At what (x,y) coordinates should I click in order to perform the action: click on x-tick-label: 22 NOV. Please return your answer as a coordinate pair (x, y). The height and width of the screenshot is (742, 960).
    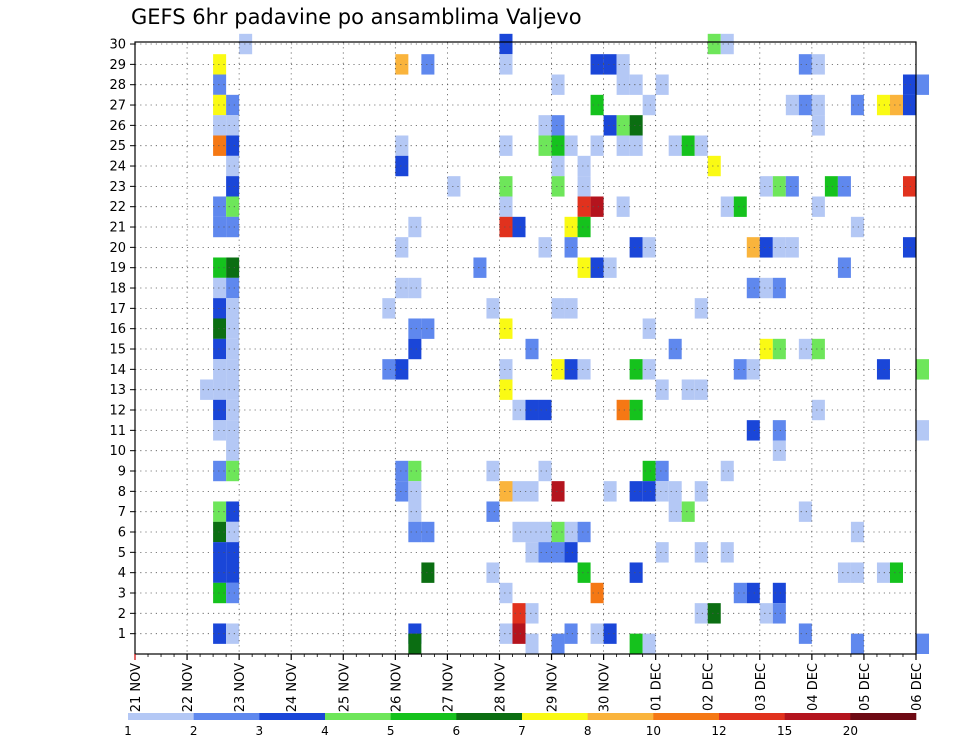
    Looking at the image, I should click on (188, 687).